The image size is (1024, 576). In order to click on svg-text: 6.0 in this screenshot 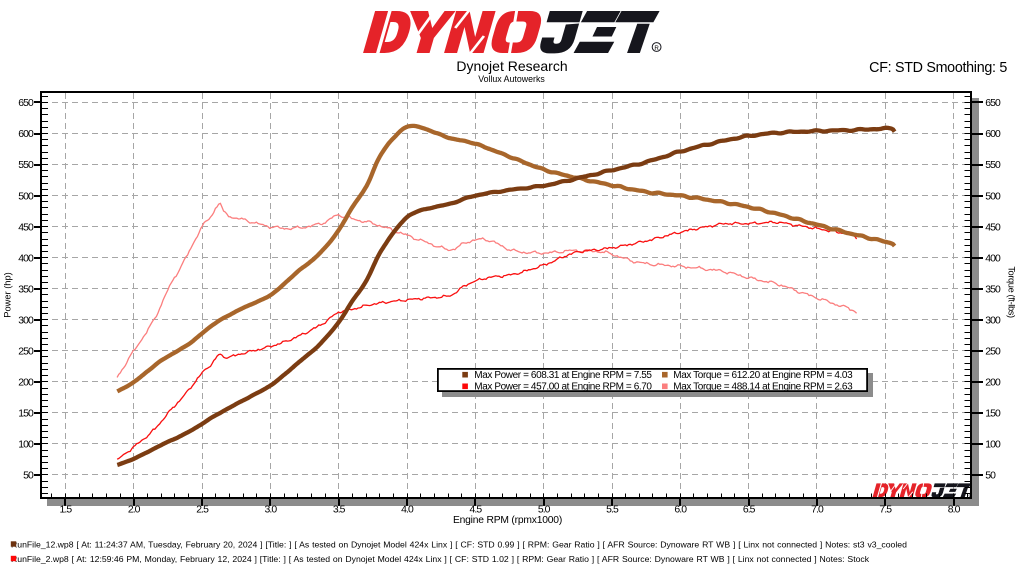, I will do `click(680, 509)`.